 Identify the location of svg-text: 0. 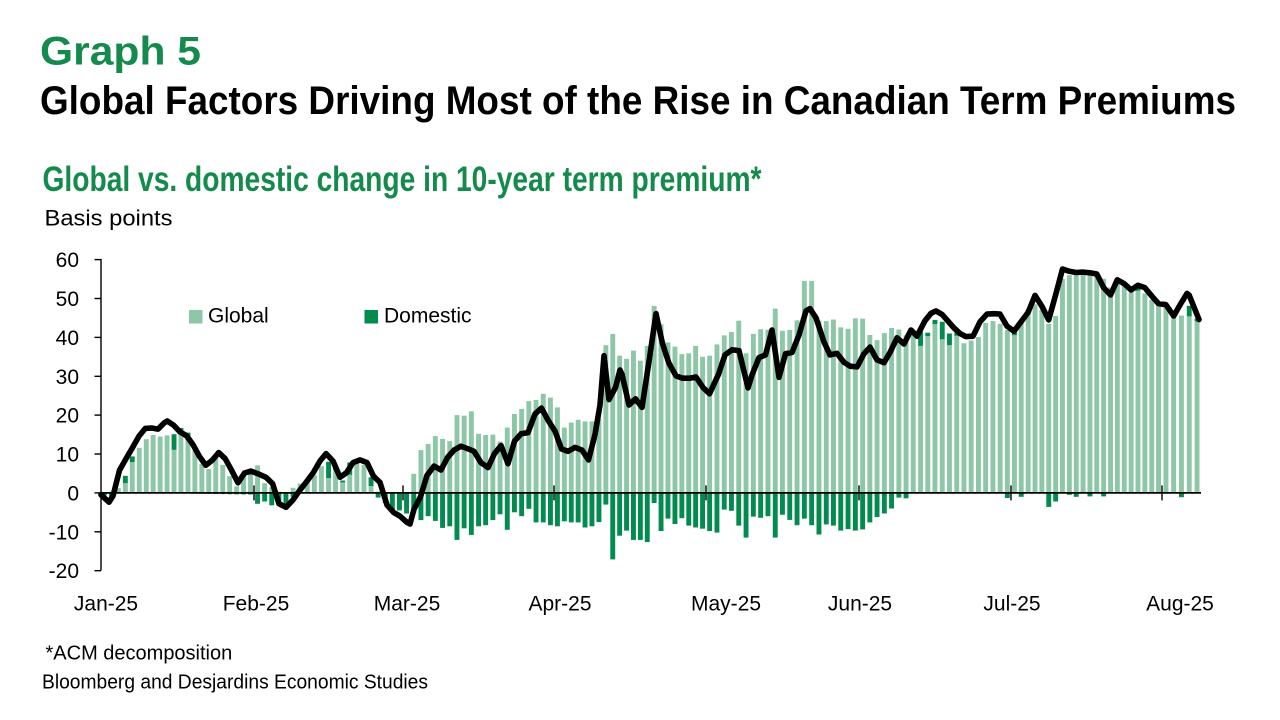
(73, 493).